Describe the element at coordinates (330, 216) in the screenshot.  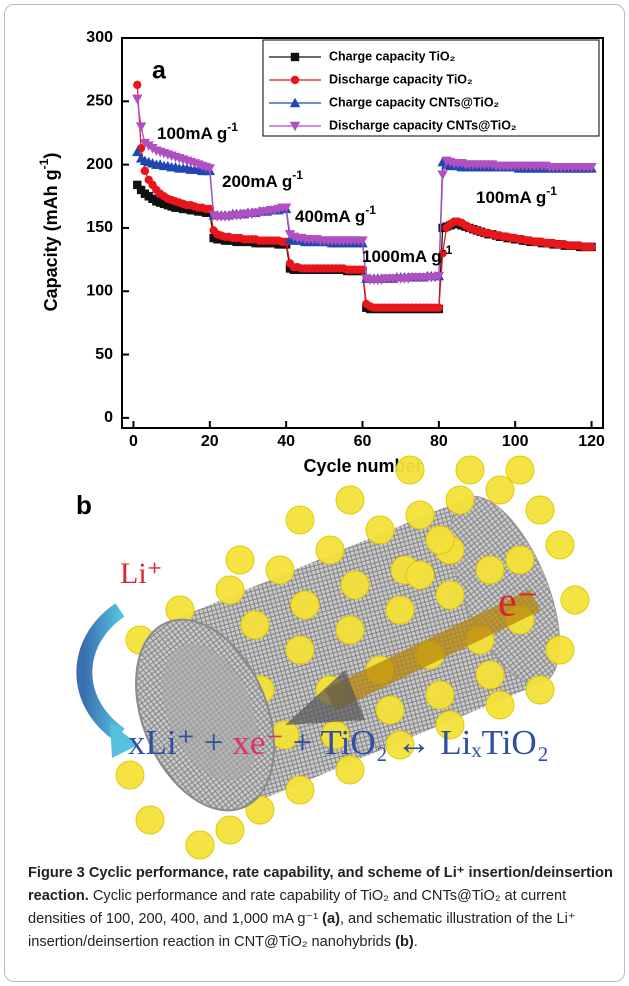
I see `annotation-part: 400mA g` at that location.